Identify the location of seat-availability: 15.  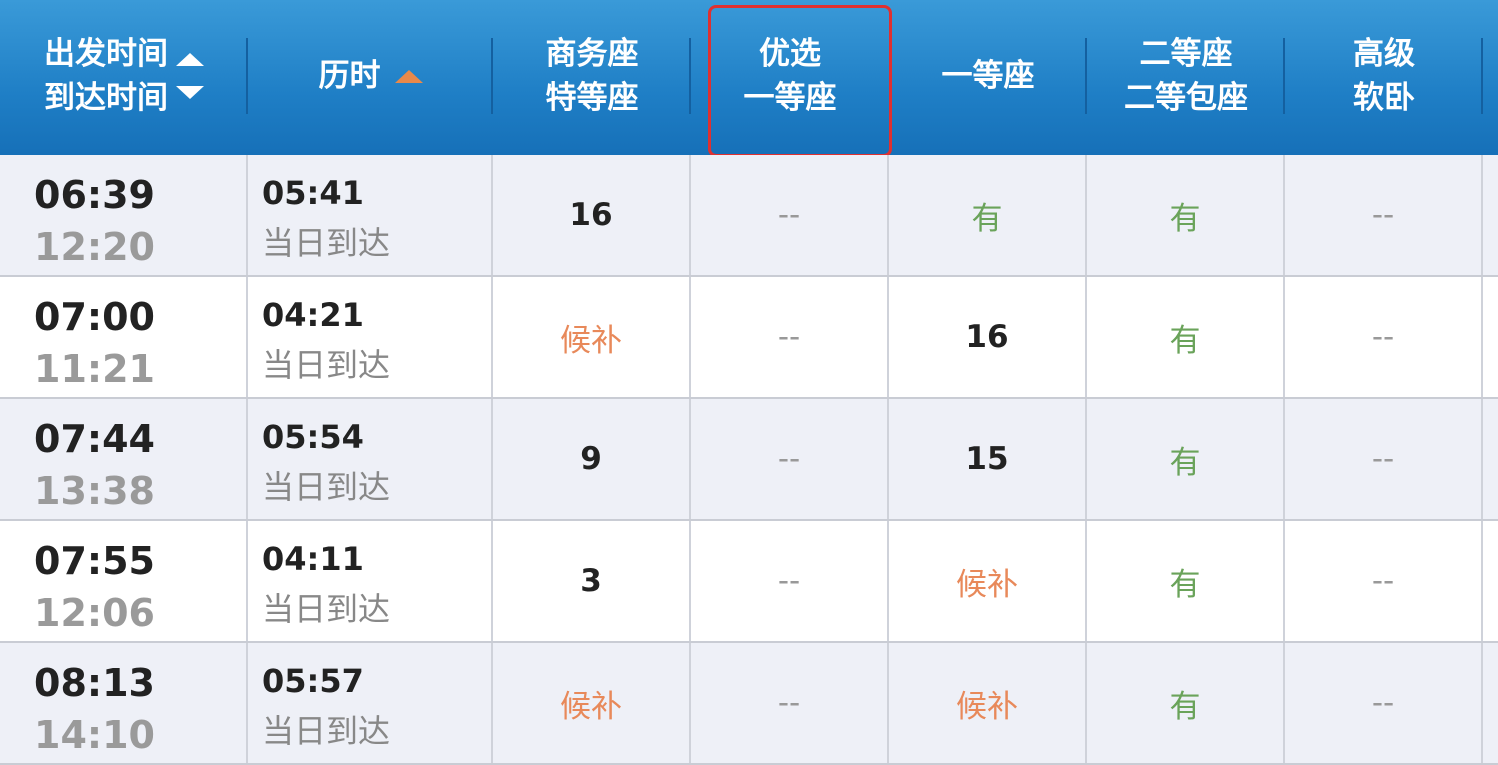
(988, 459).